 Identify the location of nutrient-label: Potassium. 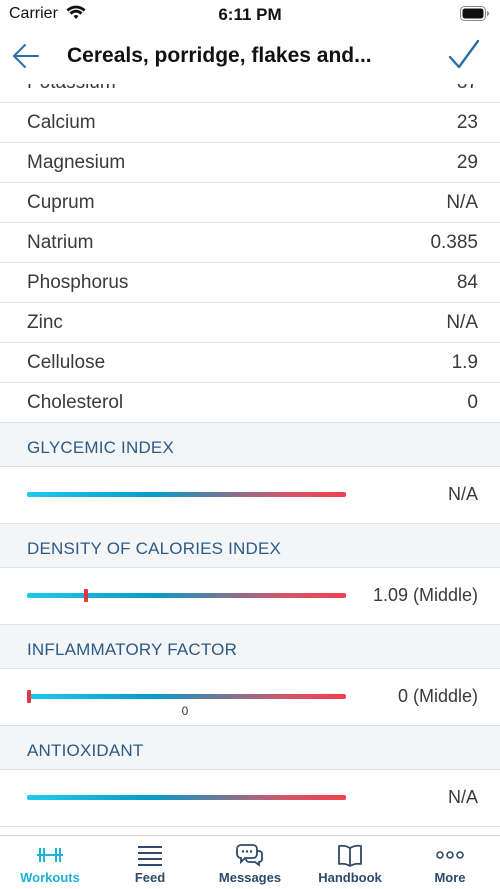
(71, 89).